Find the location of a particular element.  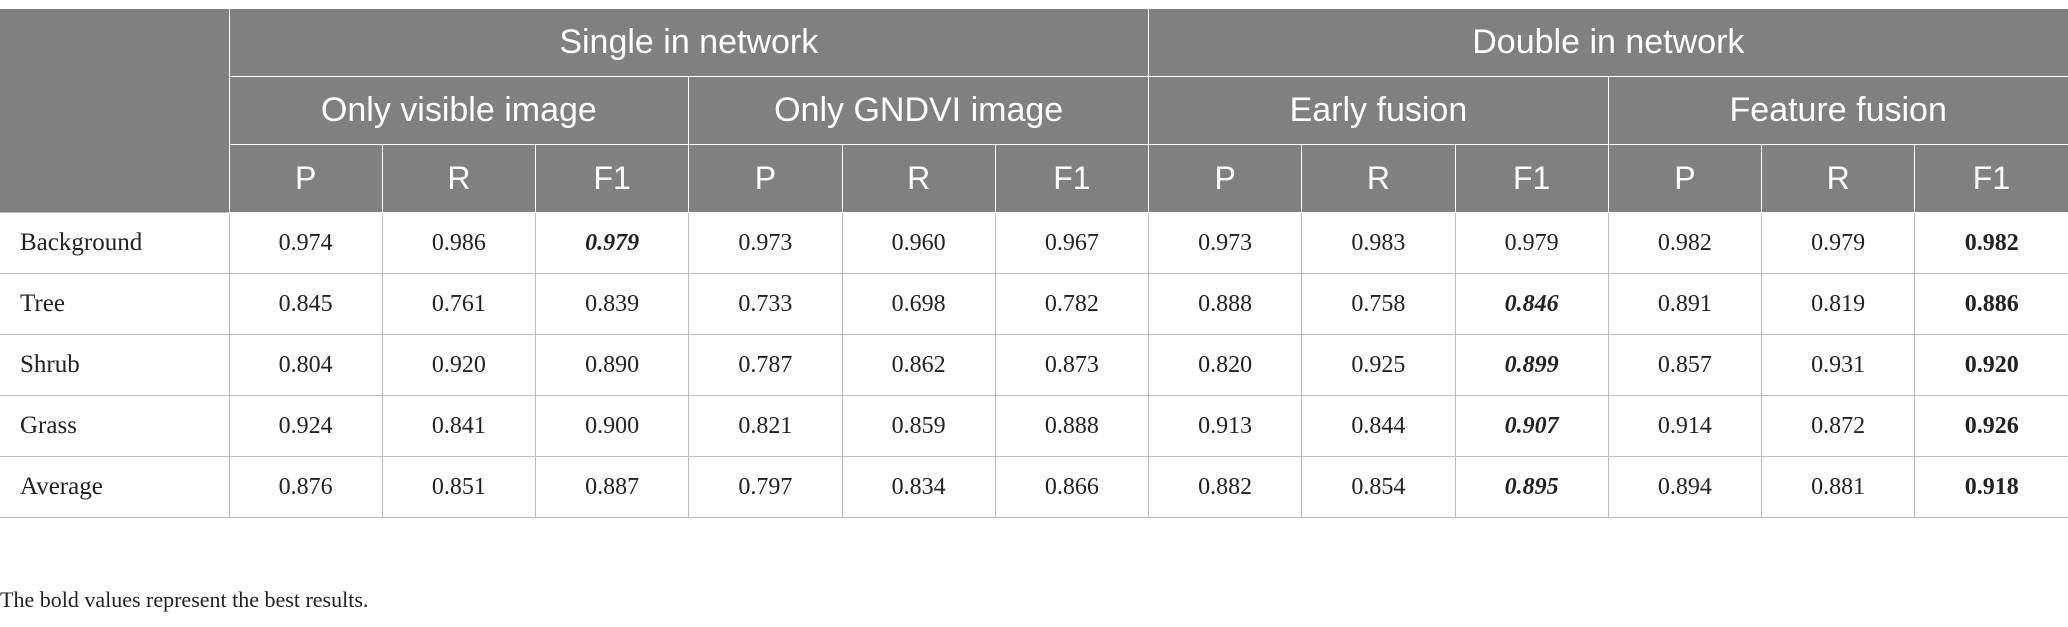

subgroup-header-early-fusion: Early fusion is located at coordinates (1378, 110).